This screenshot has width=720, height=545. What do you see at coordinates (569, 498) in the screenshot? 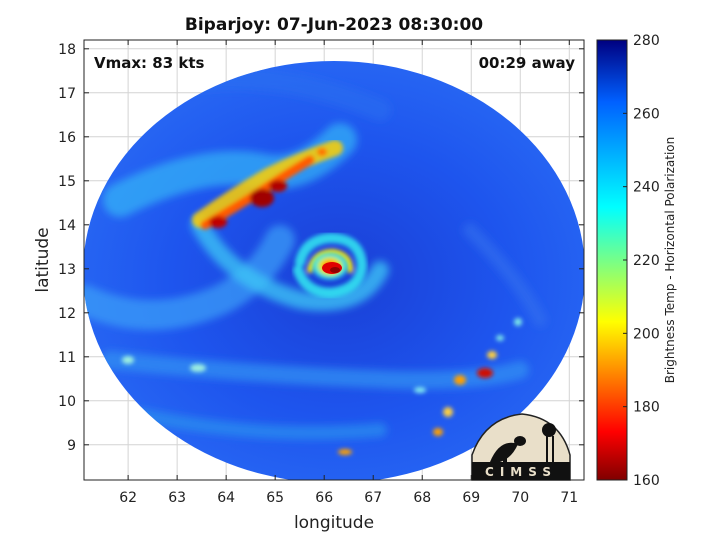
I see `x-tick-label: 71` at bounding box center [569, 498].